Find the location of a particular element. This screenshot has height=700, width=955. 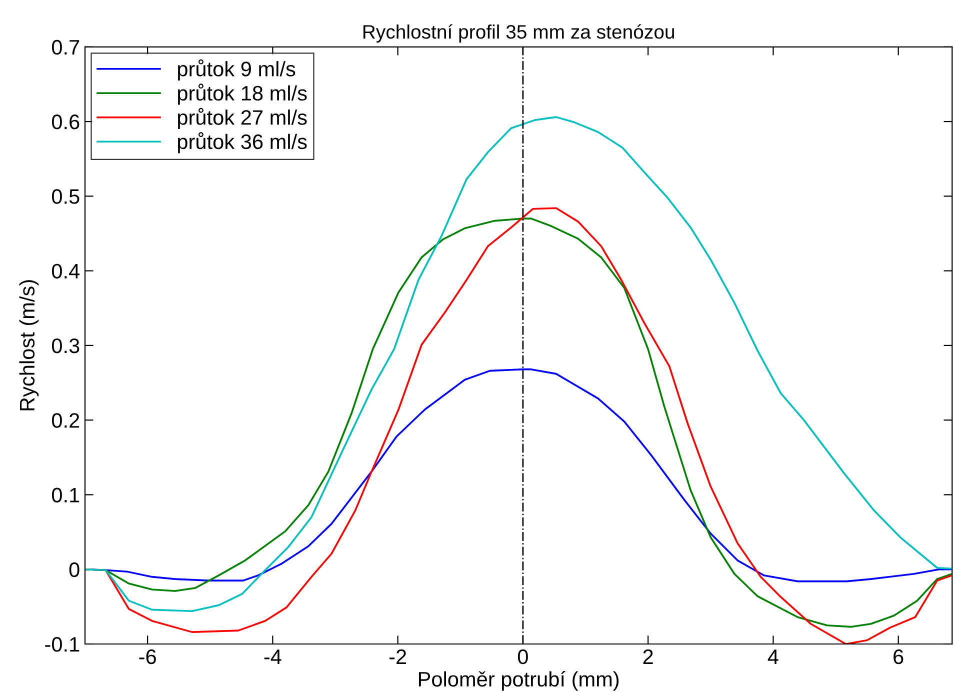

x-tick-label: 2 is located at coordinates (648, 656).